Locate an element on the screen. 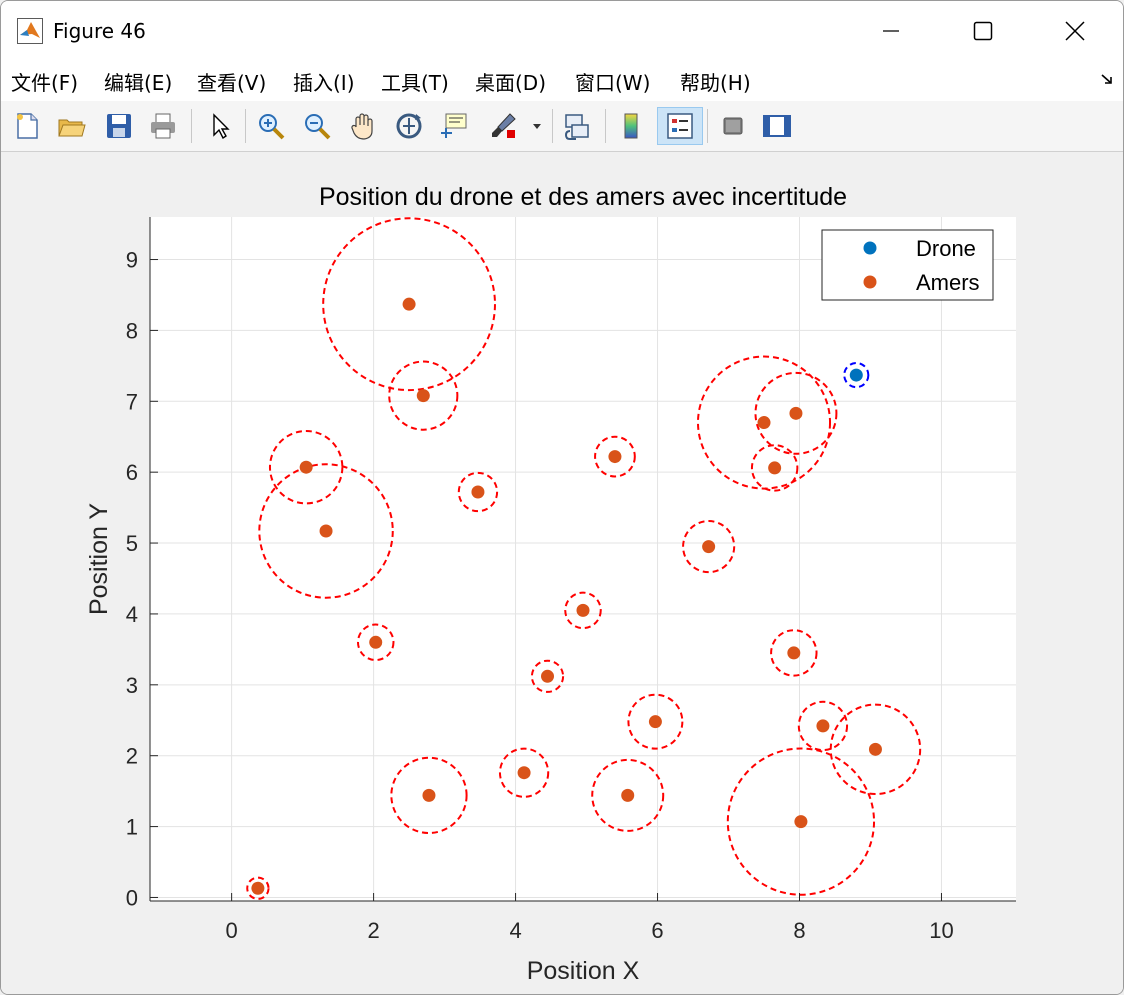 The image size is (1124, 995). x-tick-label: 4 is located at coordinates (515, 930).